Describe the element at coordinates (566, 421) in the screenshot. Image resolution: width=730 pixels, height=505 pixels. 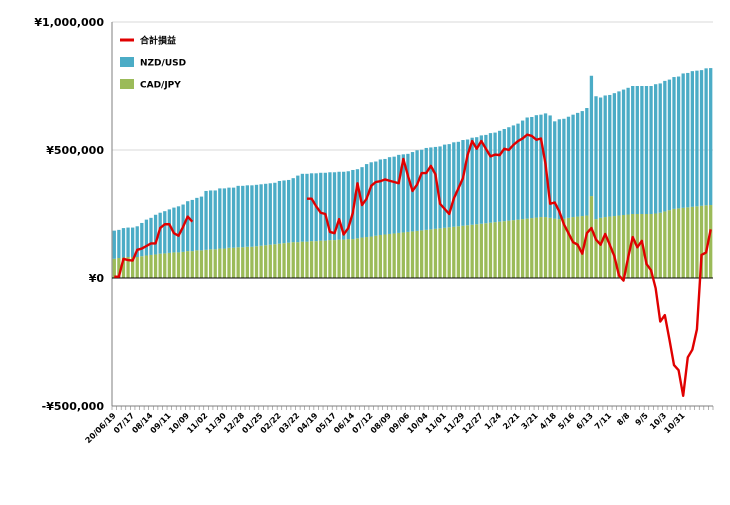
I see `x-tick-label: 5/16` at that location.